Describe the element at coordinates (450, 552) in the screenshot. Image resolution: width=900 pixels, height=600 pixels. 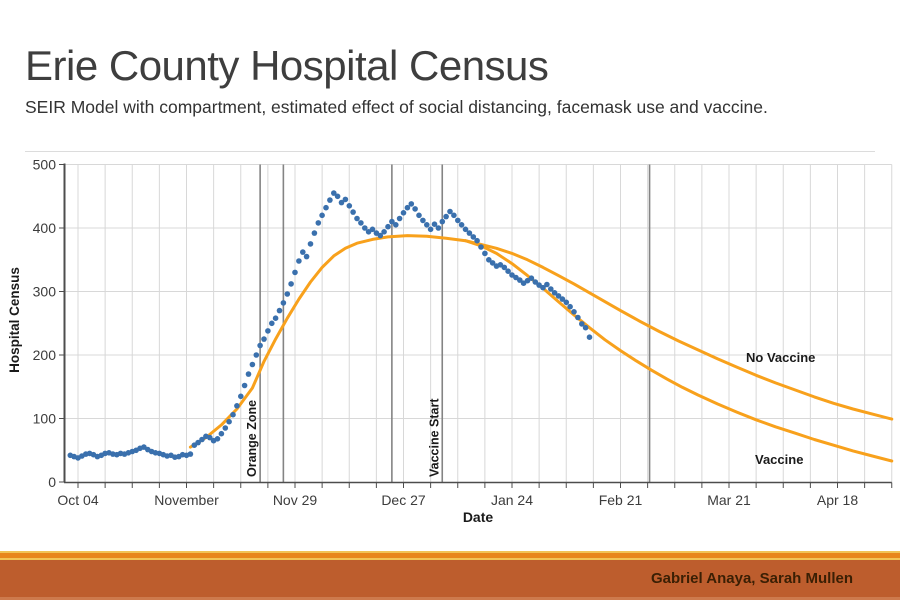
I see `footer-stripe-gold-top` at that location.